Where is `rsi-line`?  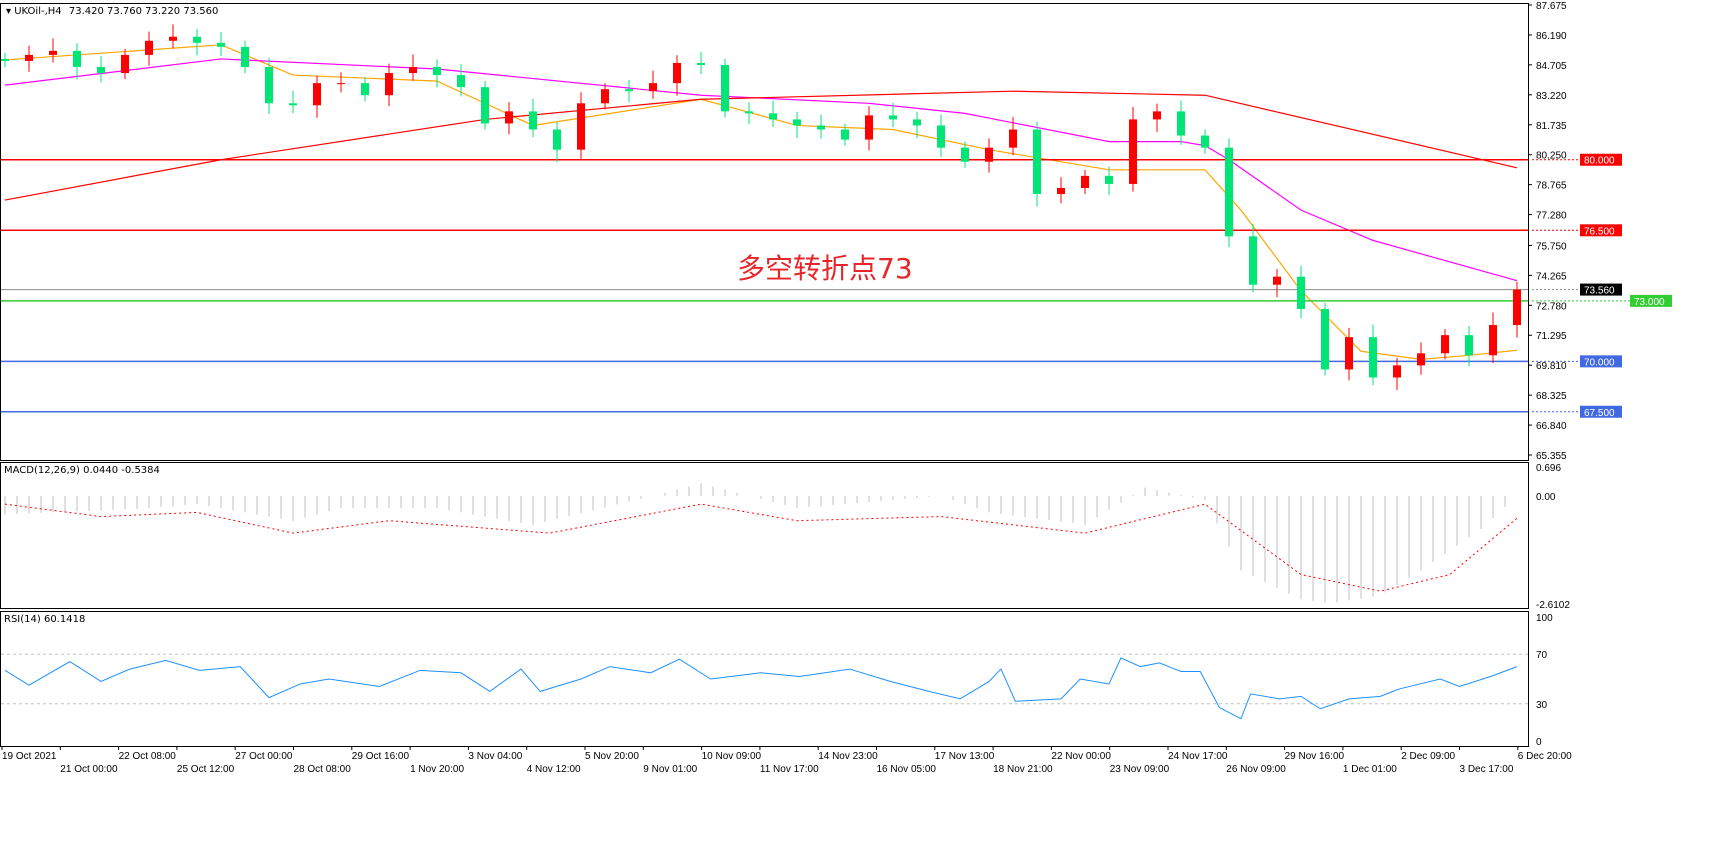 rsi-line is located at coordinates (761, 688).